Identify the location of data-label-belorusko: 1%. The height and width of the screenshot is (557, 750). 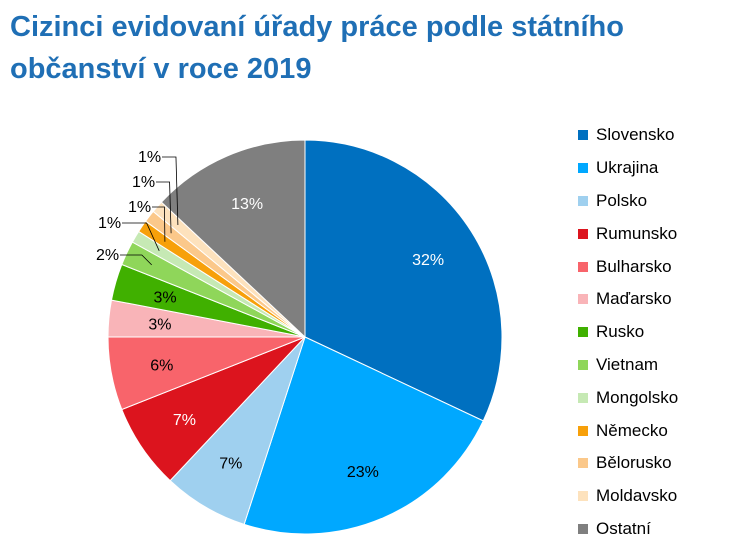
(143, 182).